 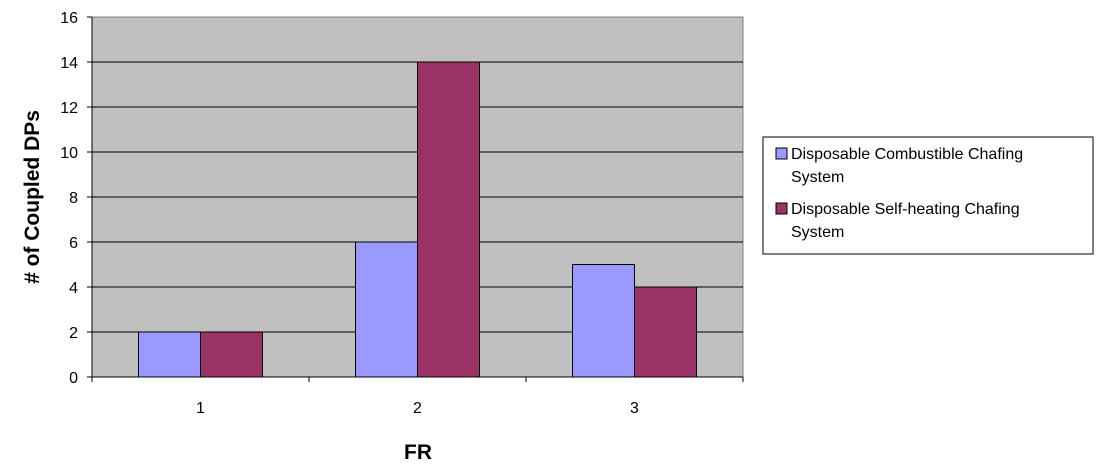 What do you see at coordinates (32, 197) in the screenshot?
I see `y-axis-title: # of Coupled DPs` at bounding box center [32, 197].